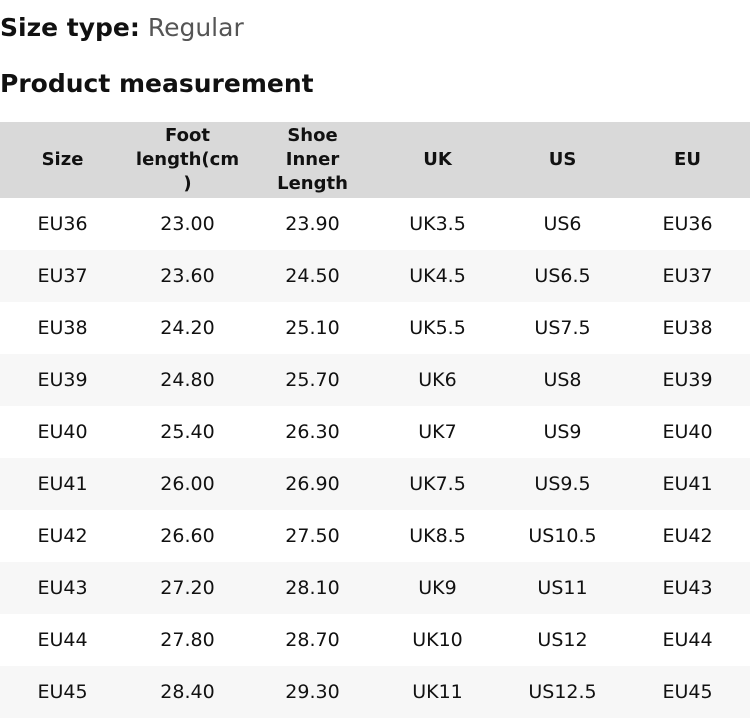 Image resolution: width=750 pixels, height=718 pixels. What do you see at coordinates (562, 588) in the screenshot?
I see `table-cell: US11` at bounding box center [562, 588].